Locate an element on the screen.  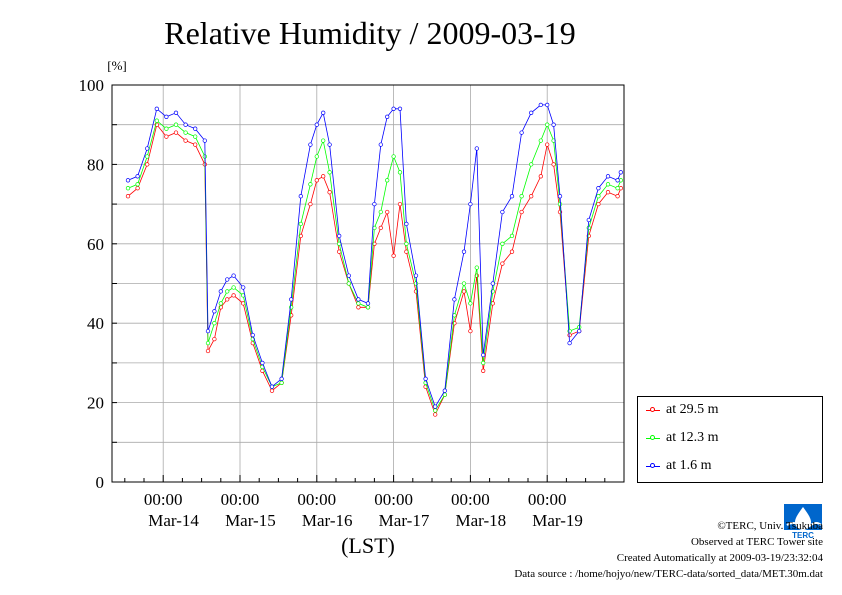
copyright-text: ©TERC, Univ. Tsukuba is located at coordinates (770, 526).